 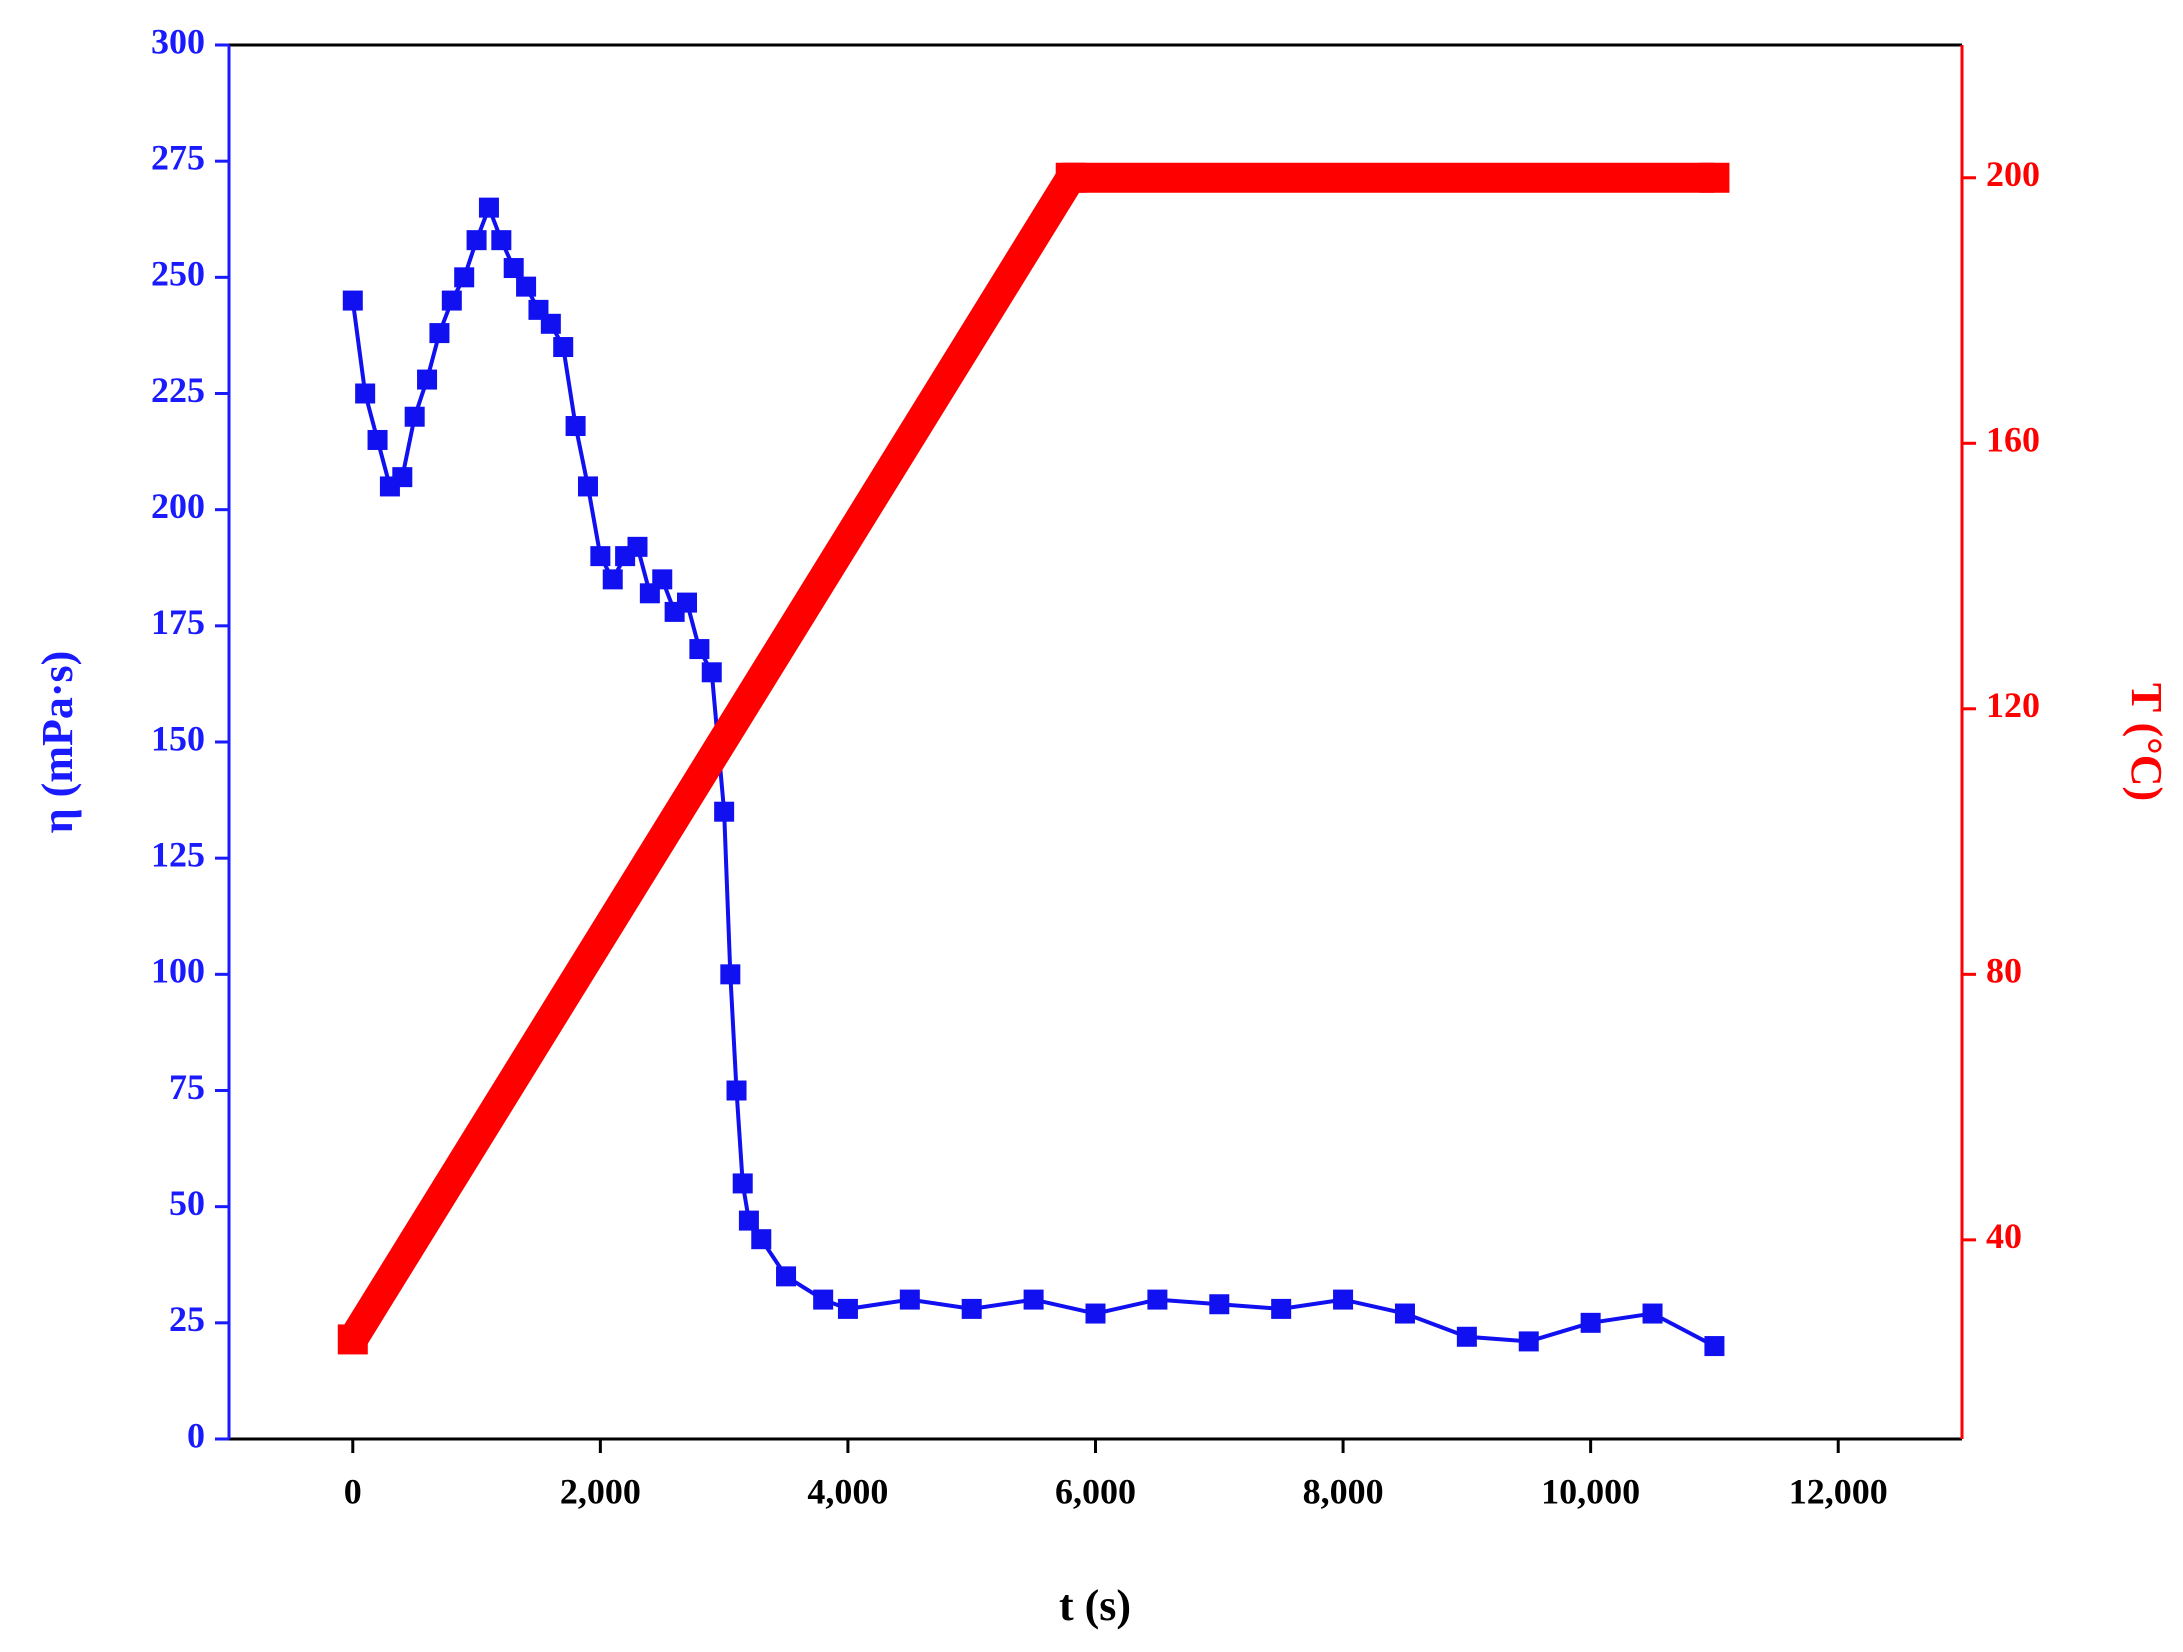 I want to click on y-tick-label: 50, so click(x=187, y=1203).